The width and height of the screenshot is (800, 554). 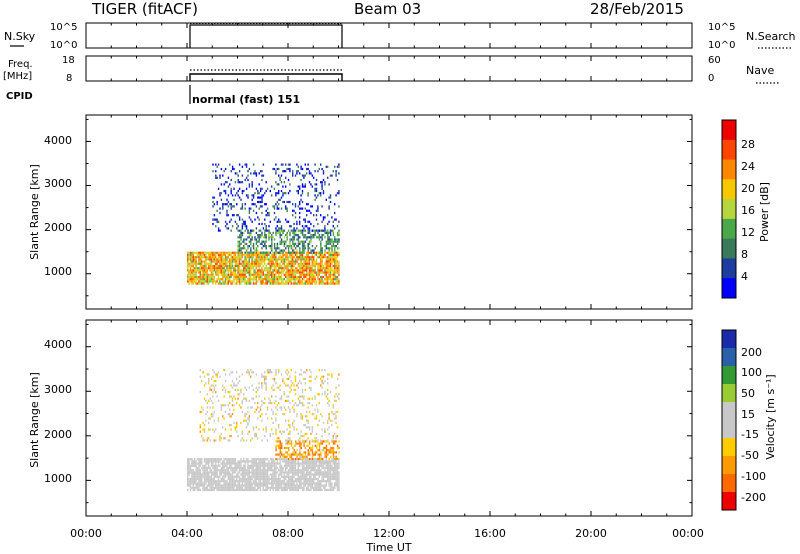 I want to click on nsky-panel: N.Sky 10^5 10^0 10^5 10^0 N.Search, so click(x=400, y=36).